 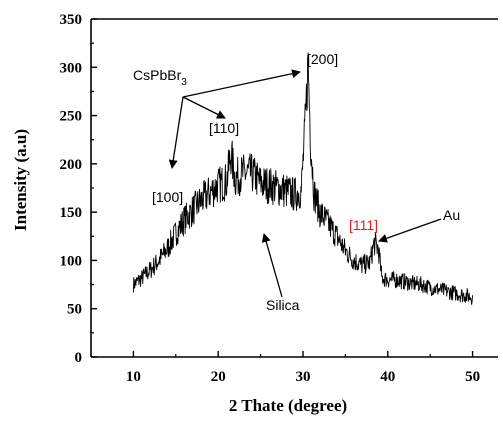 I want to click on y-tick-label: 100, so click(x=71, y=261).